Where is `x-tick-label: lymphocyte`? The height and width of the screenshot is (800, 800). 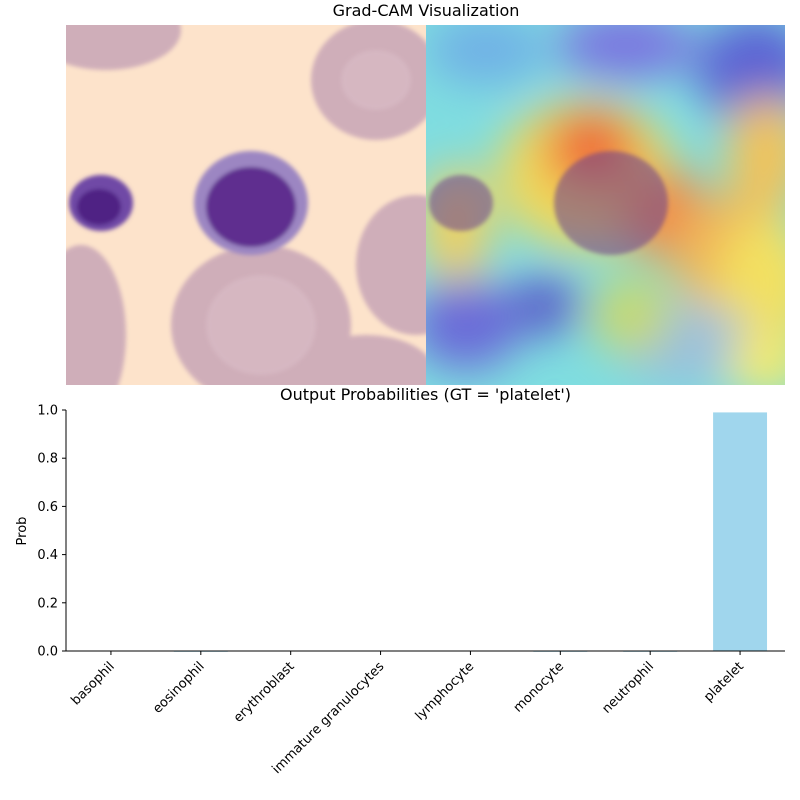
x-tick-label: lymphocyte is located at coordinates (445, 691).